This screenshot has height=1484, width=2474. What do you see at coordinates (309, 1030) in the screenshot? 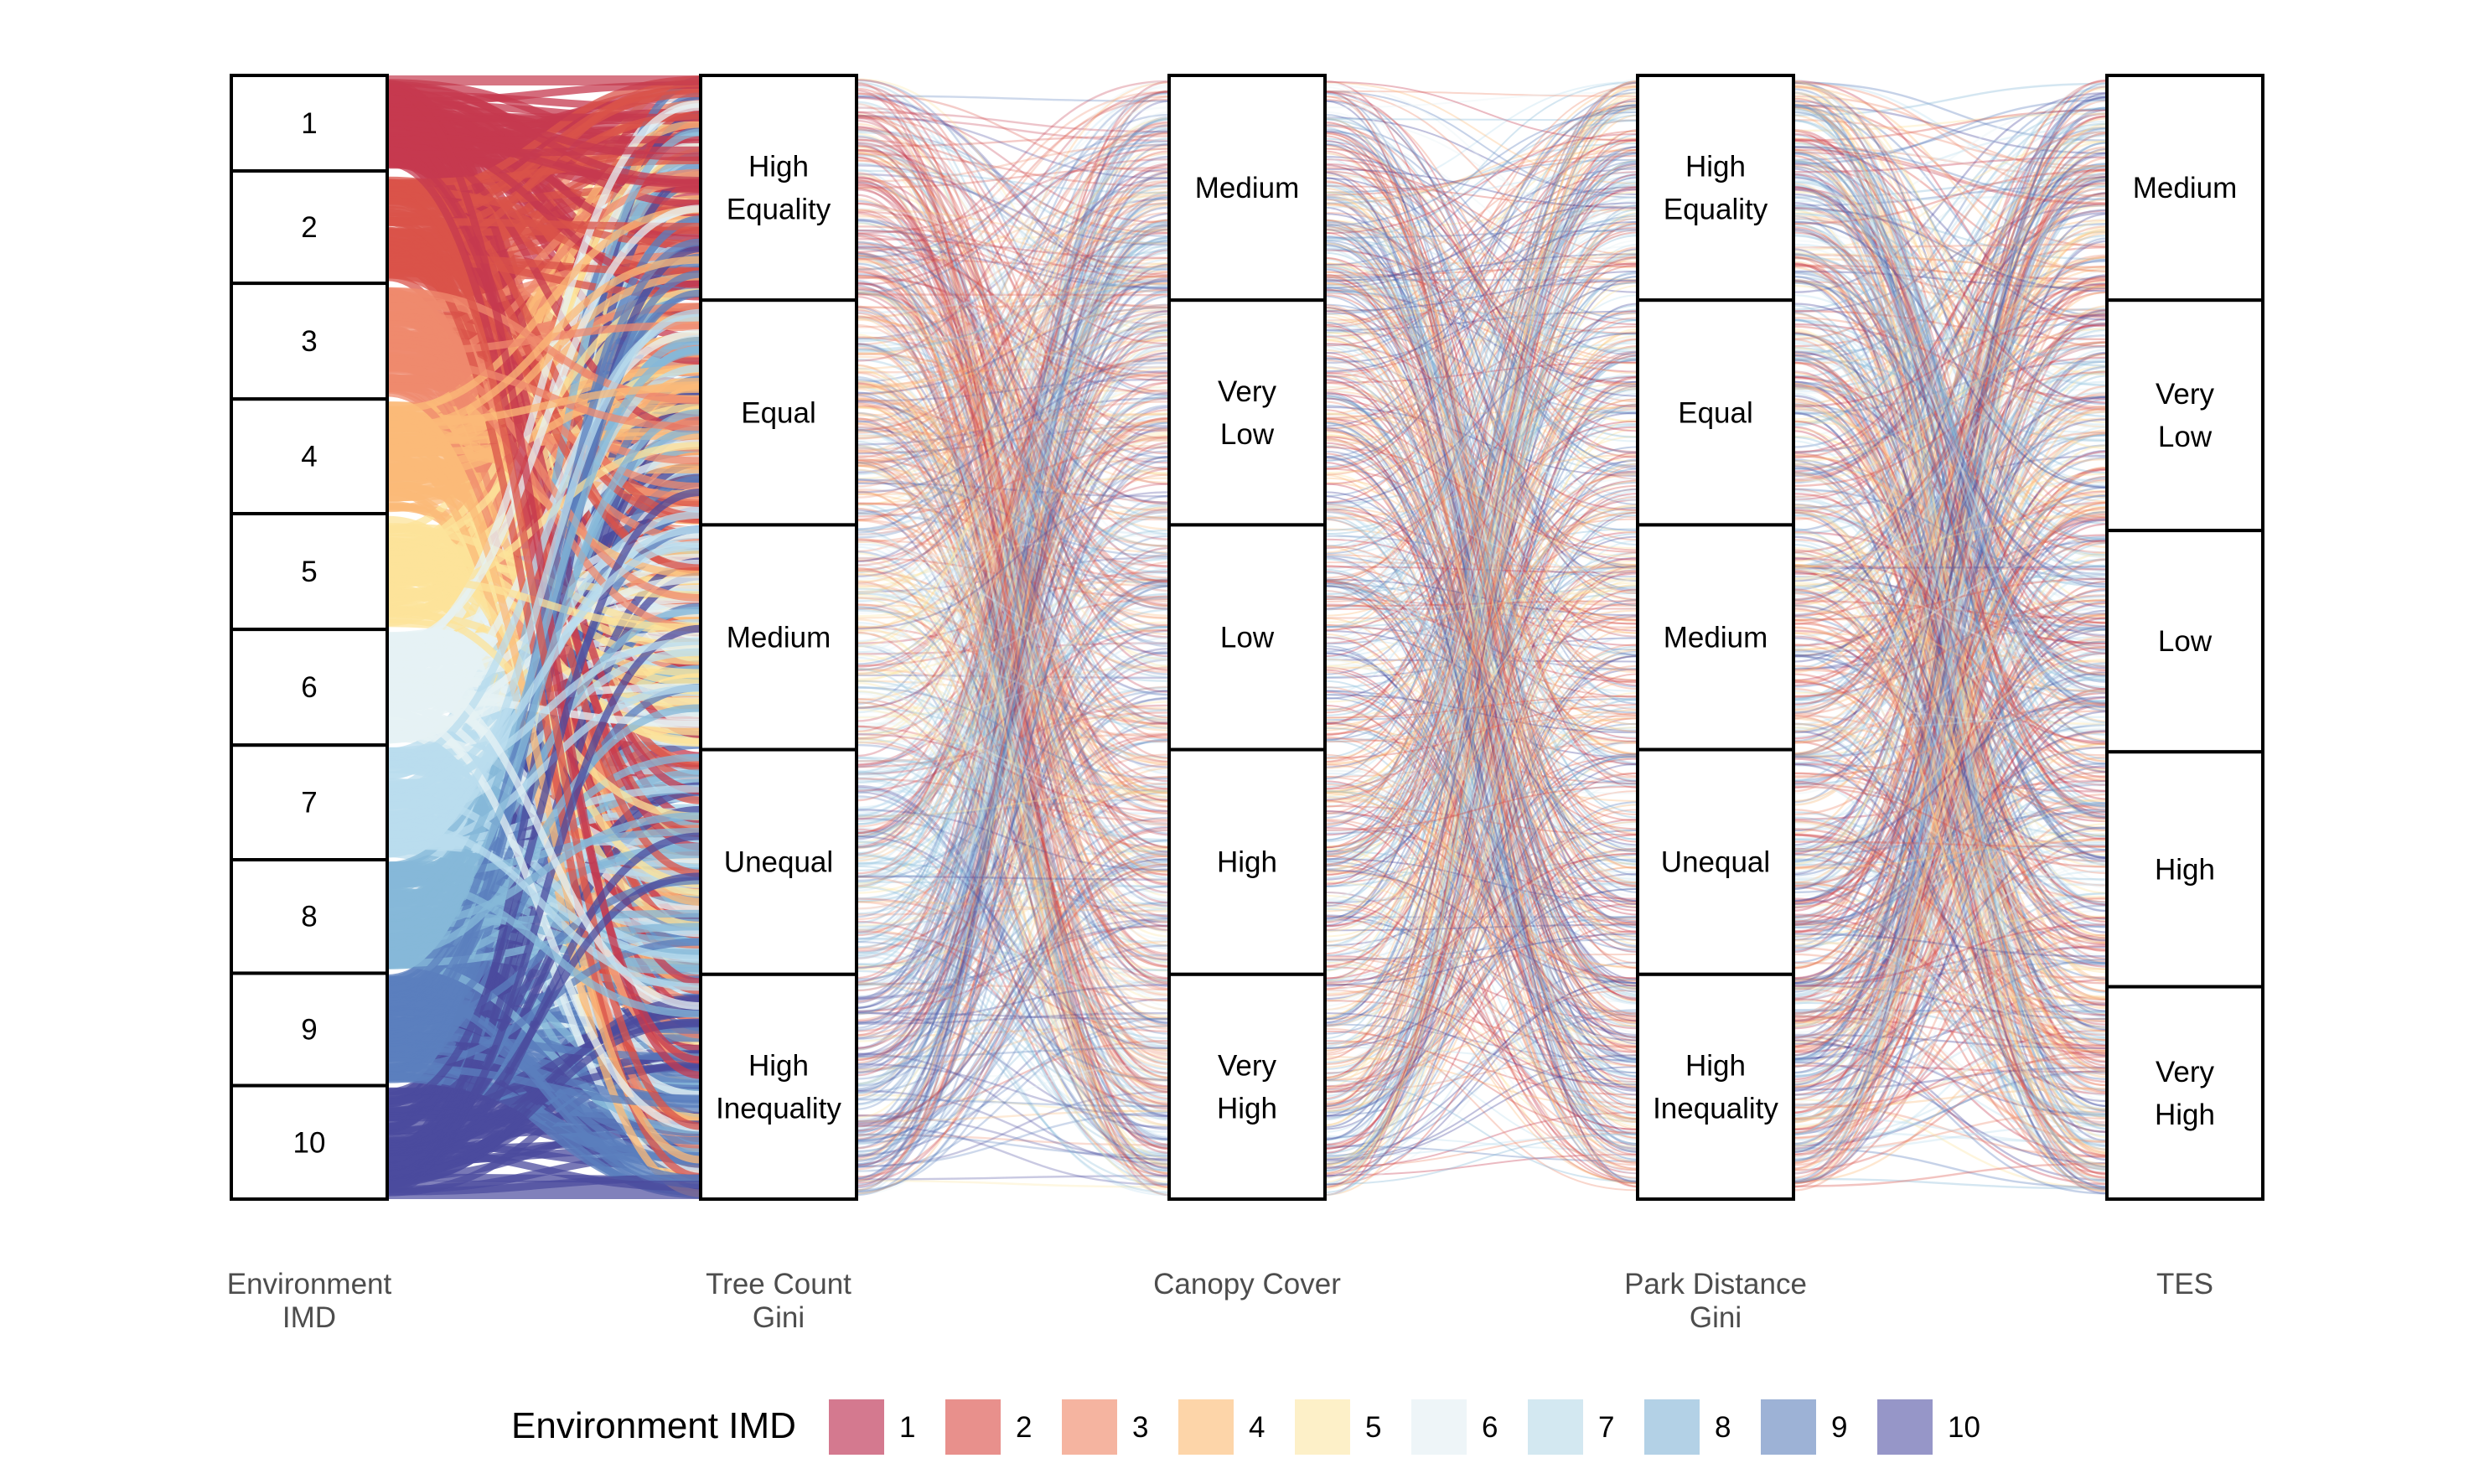
I see `stratum-label: 9` at bounding box center [309, 1030].